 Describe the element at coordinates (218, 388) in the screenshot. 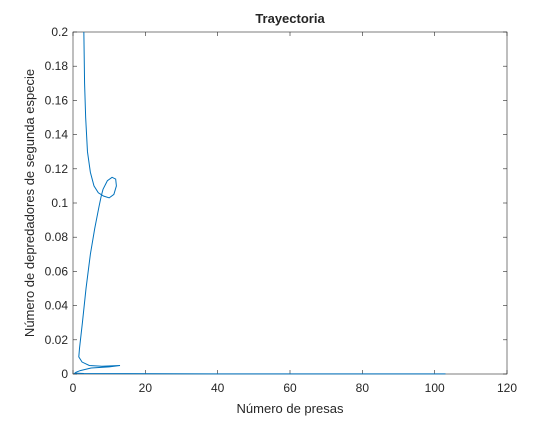

I see `x-tick-label: 40` at that location.